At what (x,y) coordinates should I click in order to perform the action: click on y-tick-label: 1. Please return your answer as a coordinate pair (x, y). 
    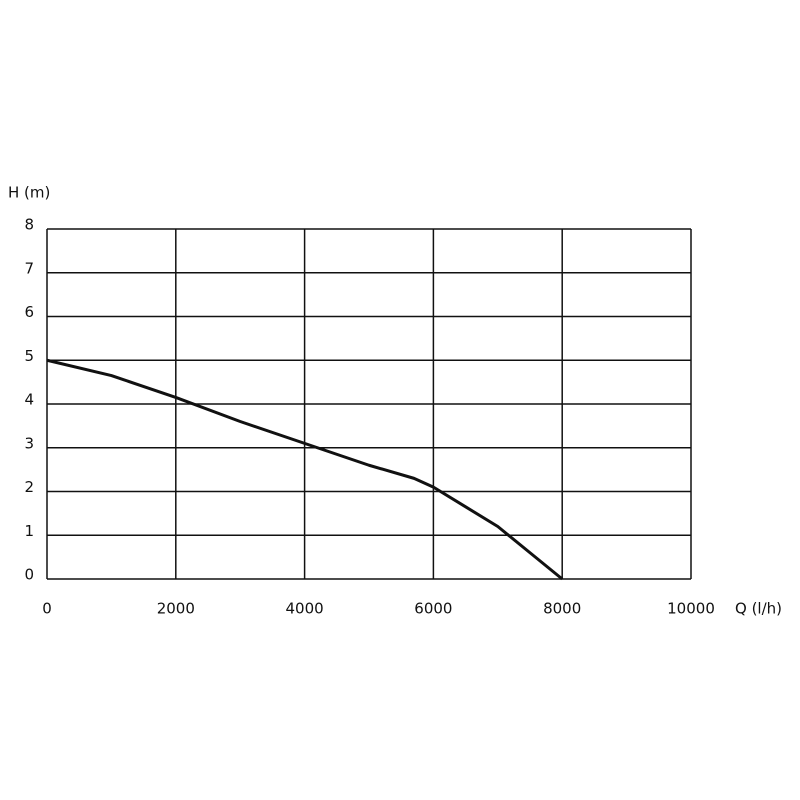
    Looking at the image, I should click on (29, 531).